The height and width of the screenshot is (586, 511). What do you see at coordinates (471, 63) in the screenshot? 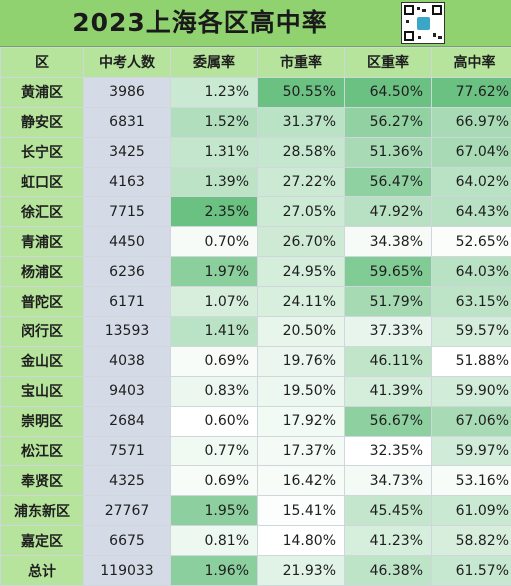
I see `column-header: 高中率` at bounding box center [471, 63].